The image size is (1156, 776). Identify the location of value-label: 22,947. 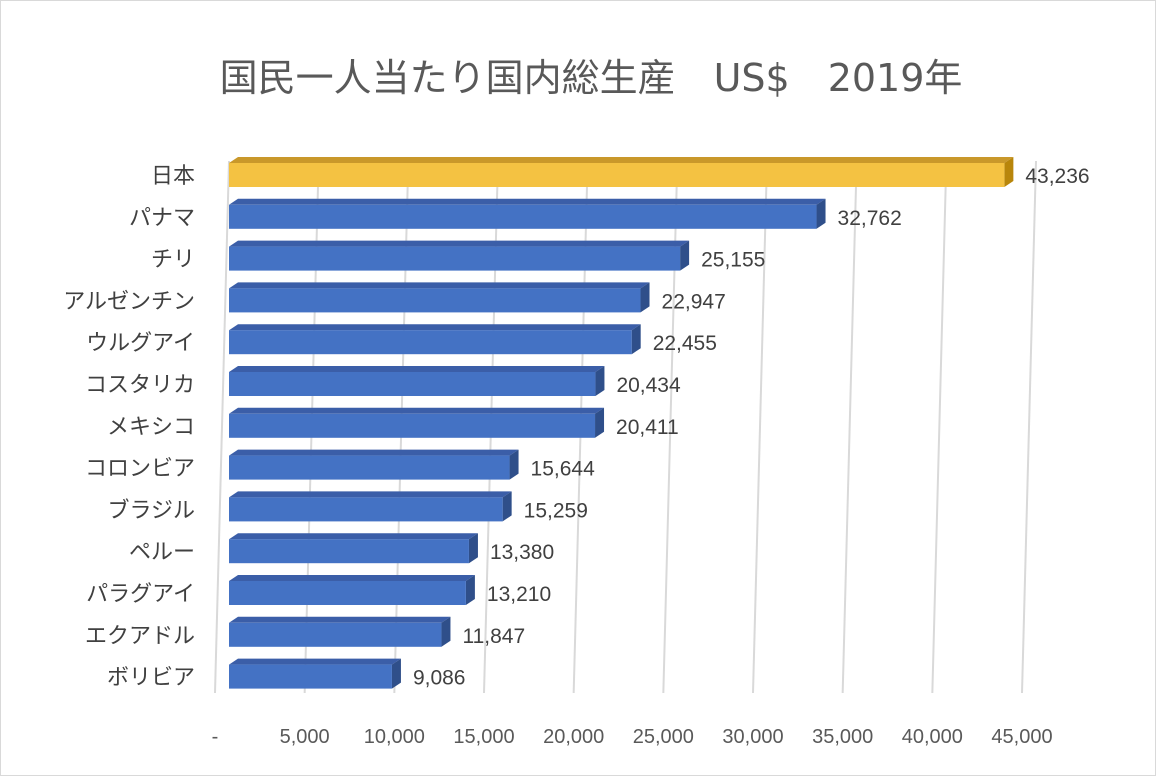
(694, 301).